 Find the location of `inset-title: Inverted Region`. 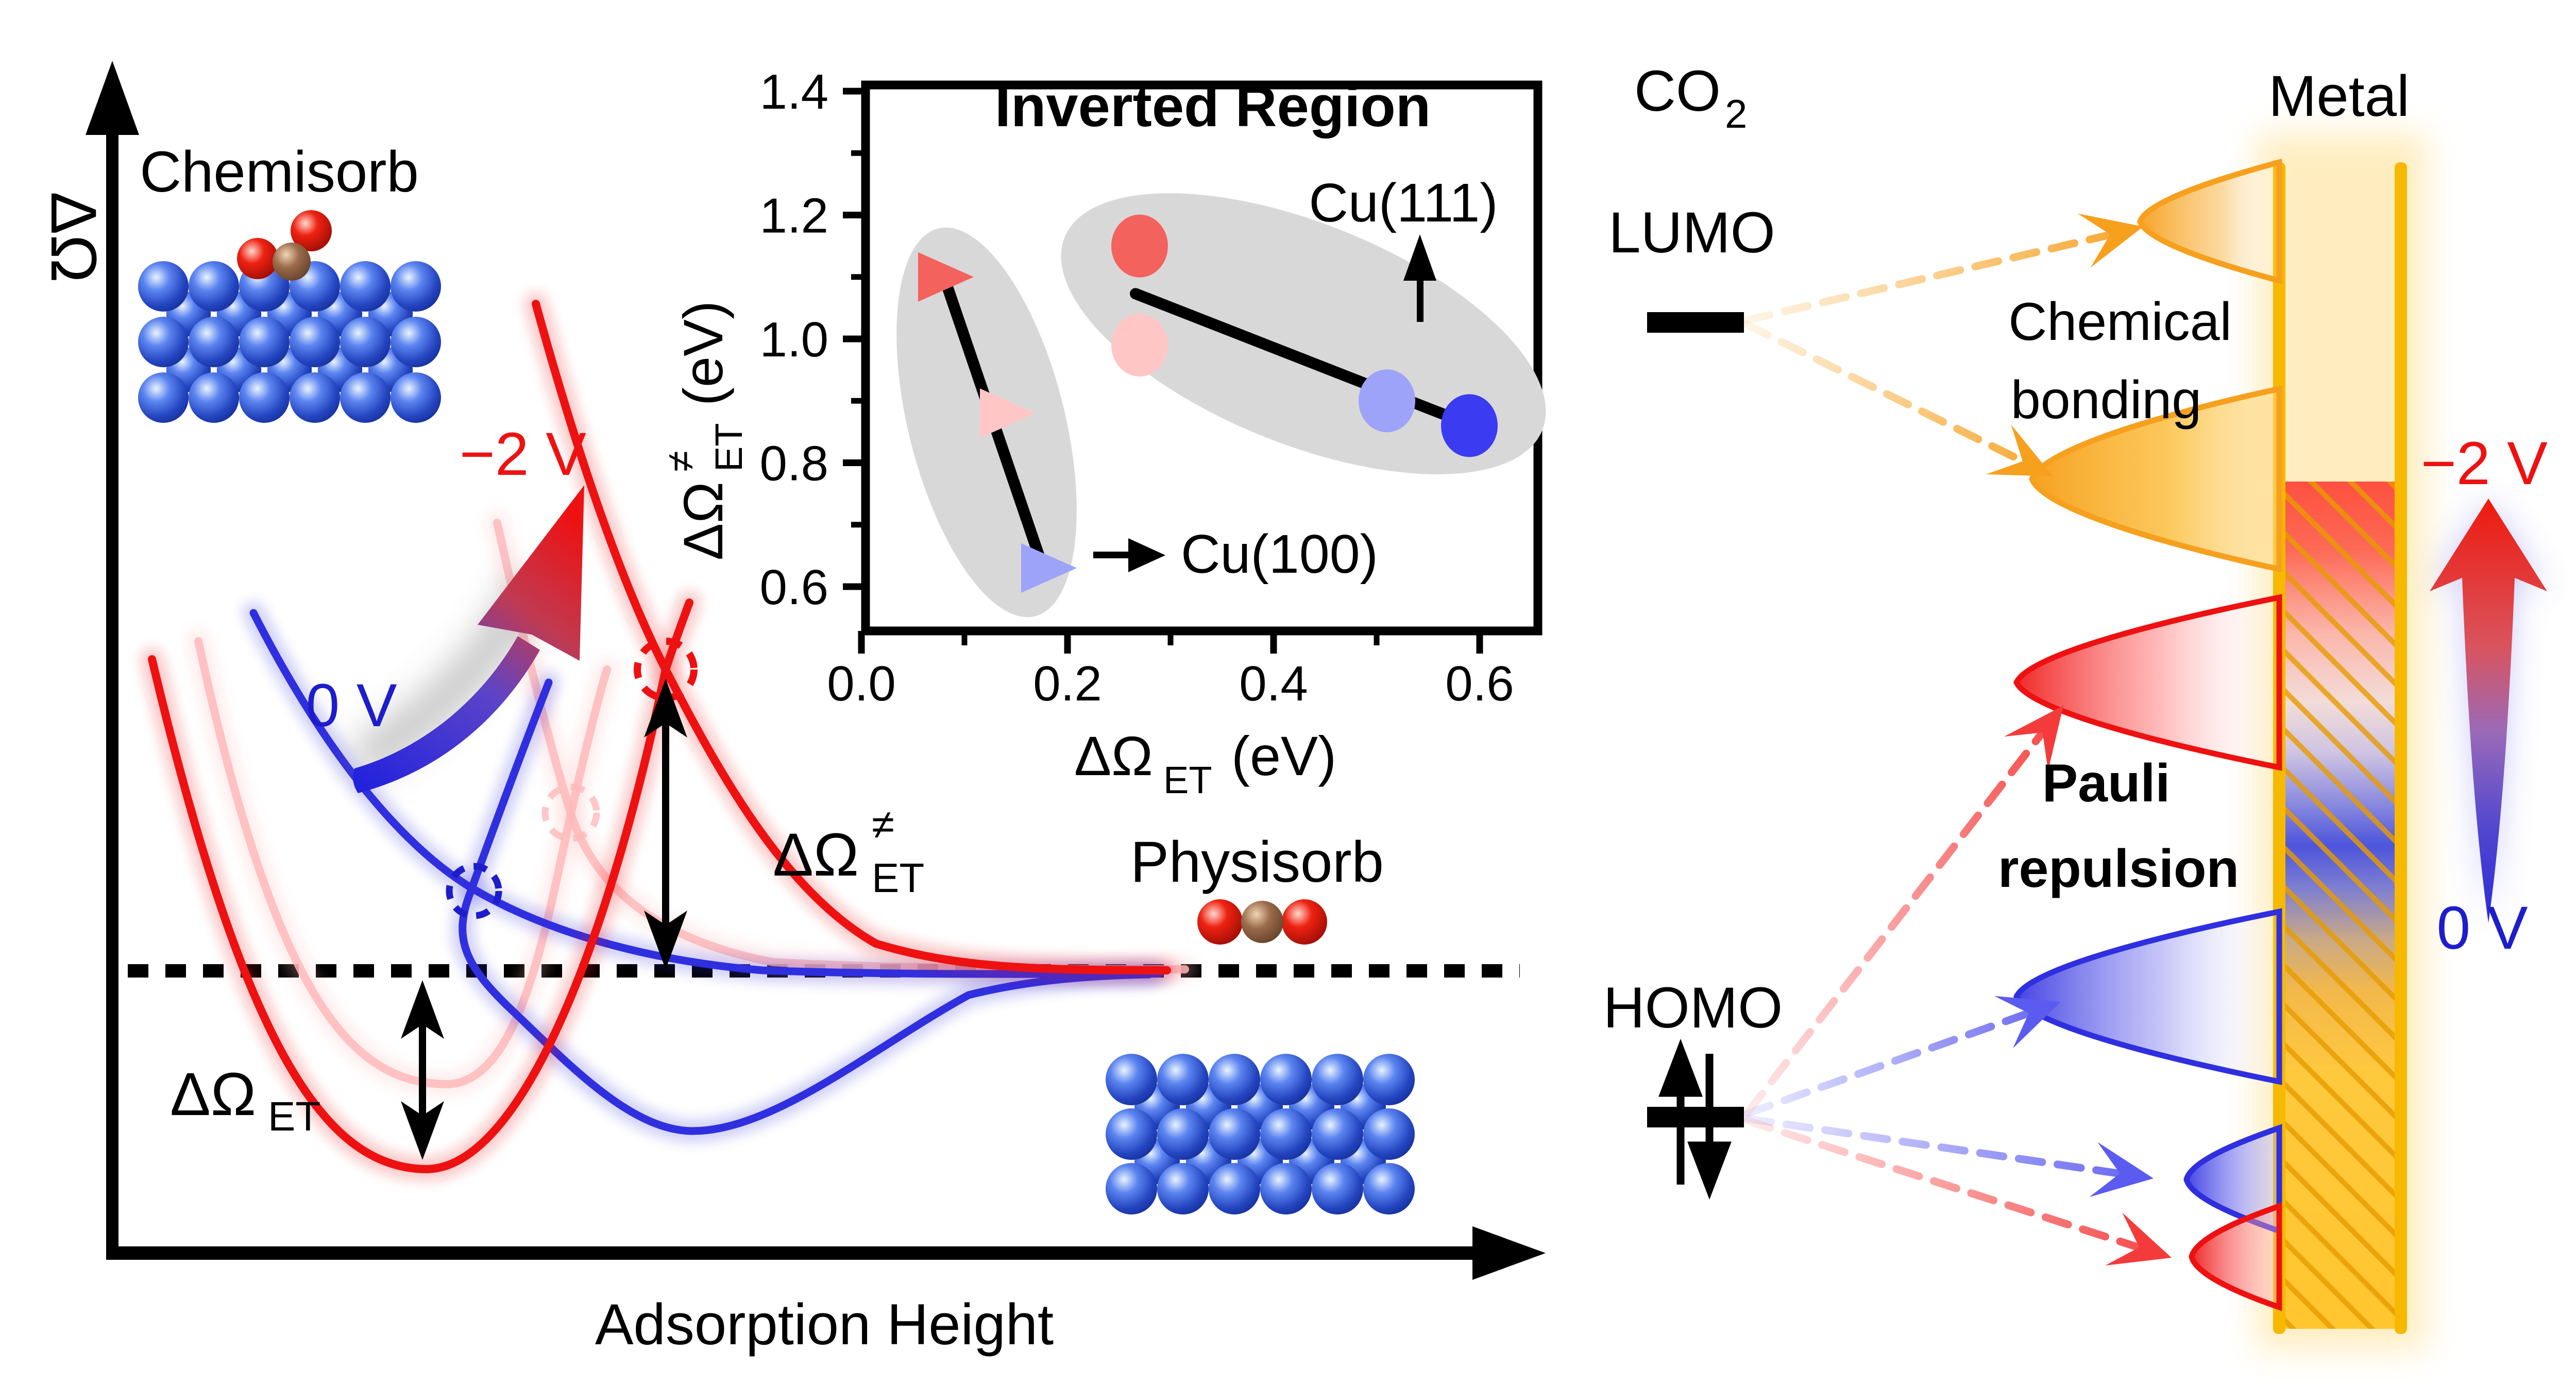

inset-title: Inverted Region is located at coordinates (1213, 106).